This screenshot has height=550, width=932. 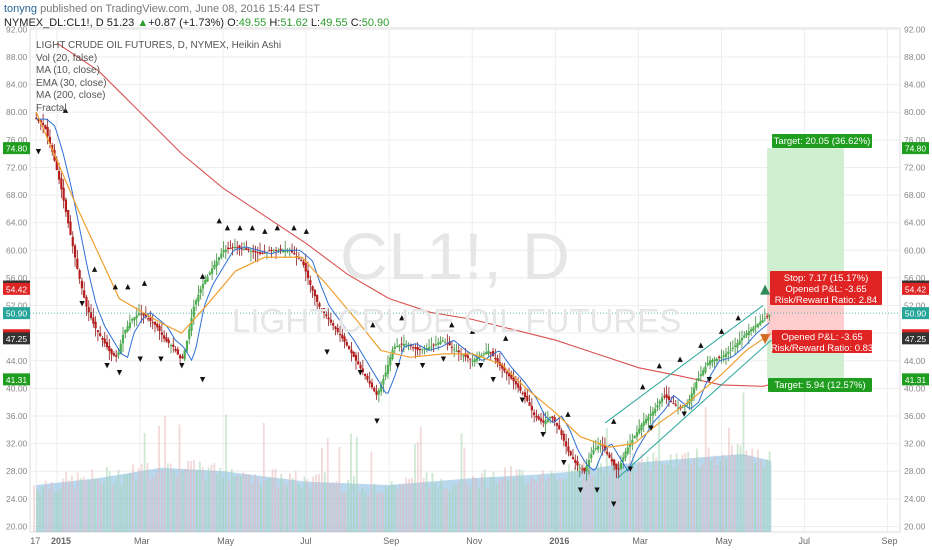 What do you see at coordinates (915, 29) in the screenshot?
I see `y-tick-label-right: 92.00` at bounding box center [915, 29].